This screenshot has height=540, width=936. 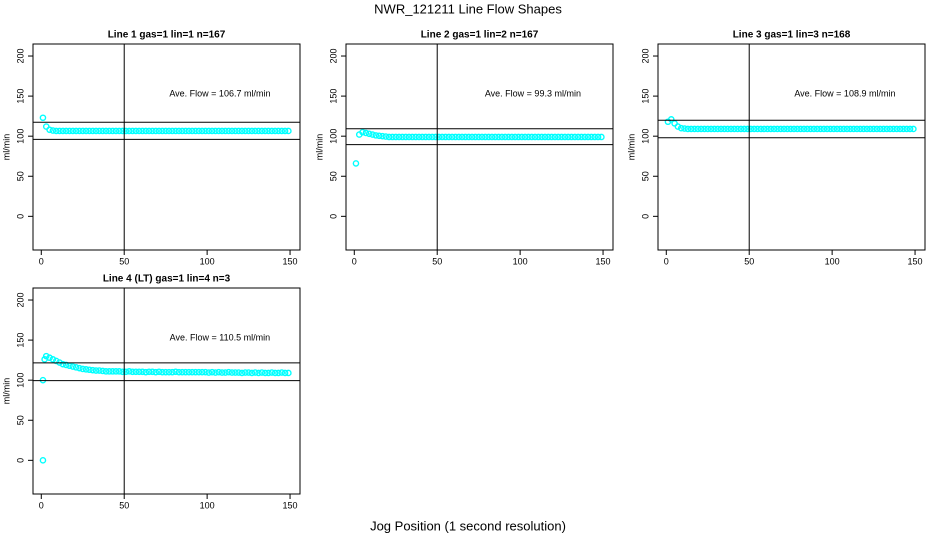 What do you see at coordinates (167, 279) in the screenshot?
I see `panel-title: Line 4 (LT) gas=1 lin=4 n=3` at bounding box center [167, 279].